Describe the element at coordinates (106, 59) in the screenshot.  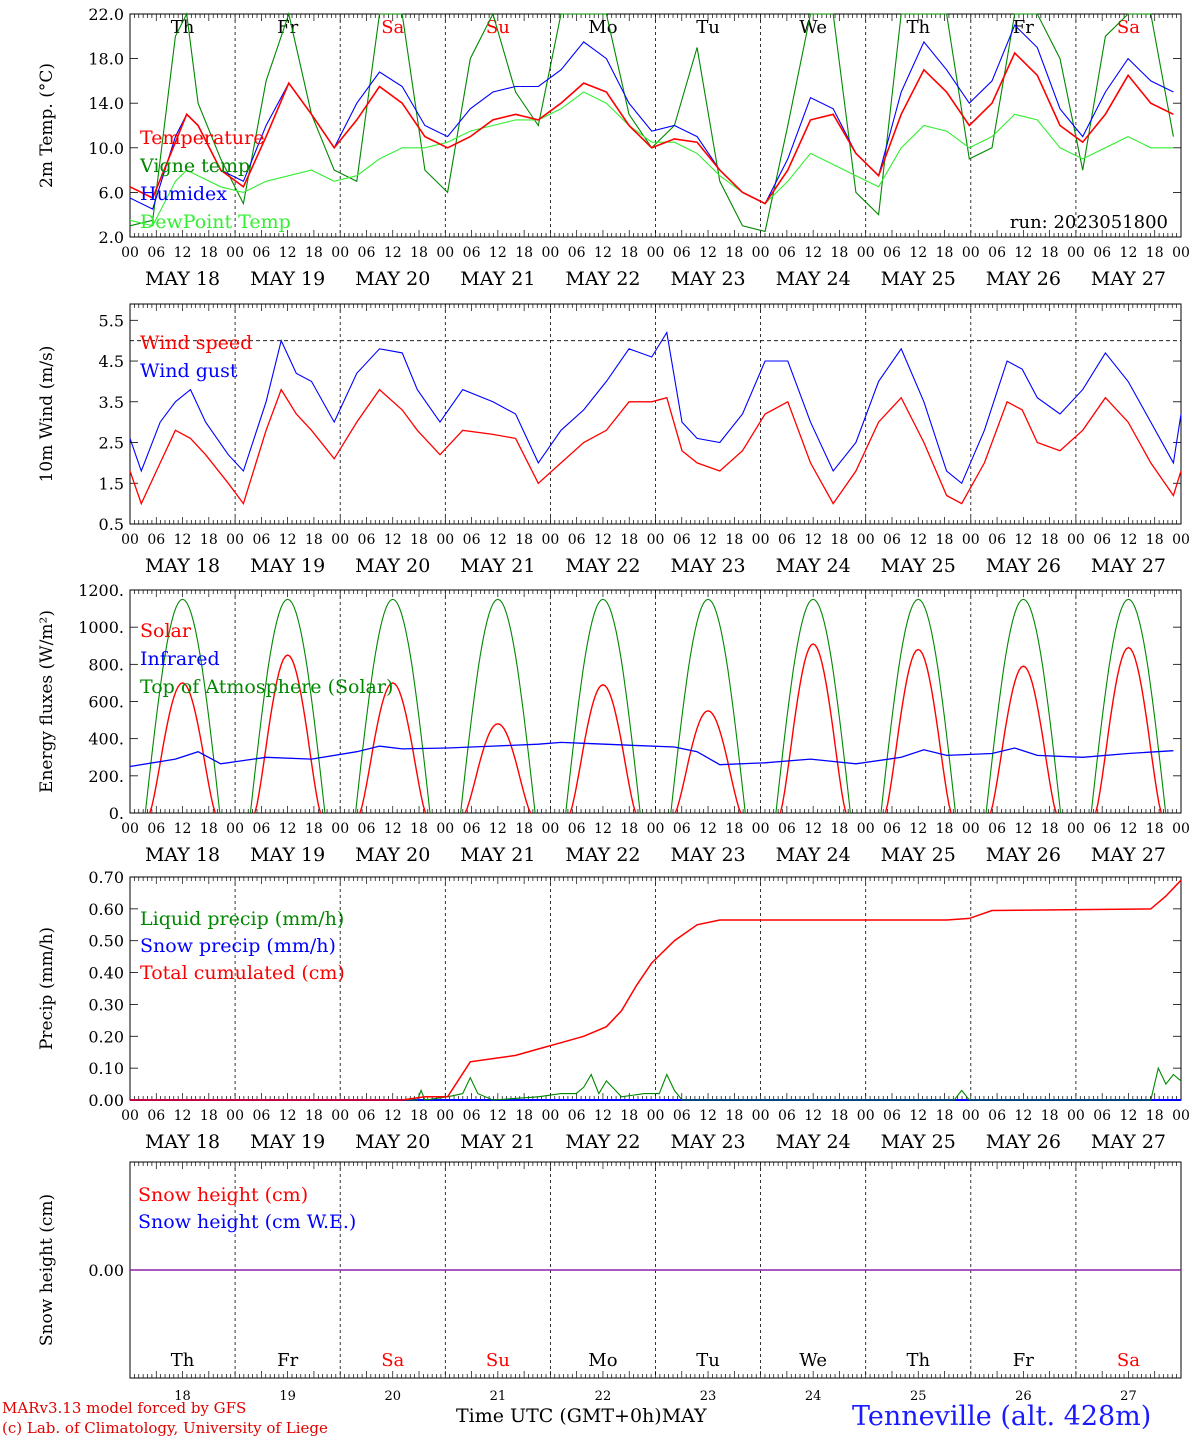
I see `y-tick-label: 18.0` at that location.